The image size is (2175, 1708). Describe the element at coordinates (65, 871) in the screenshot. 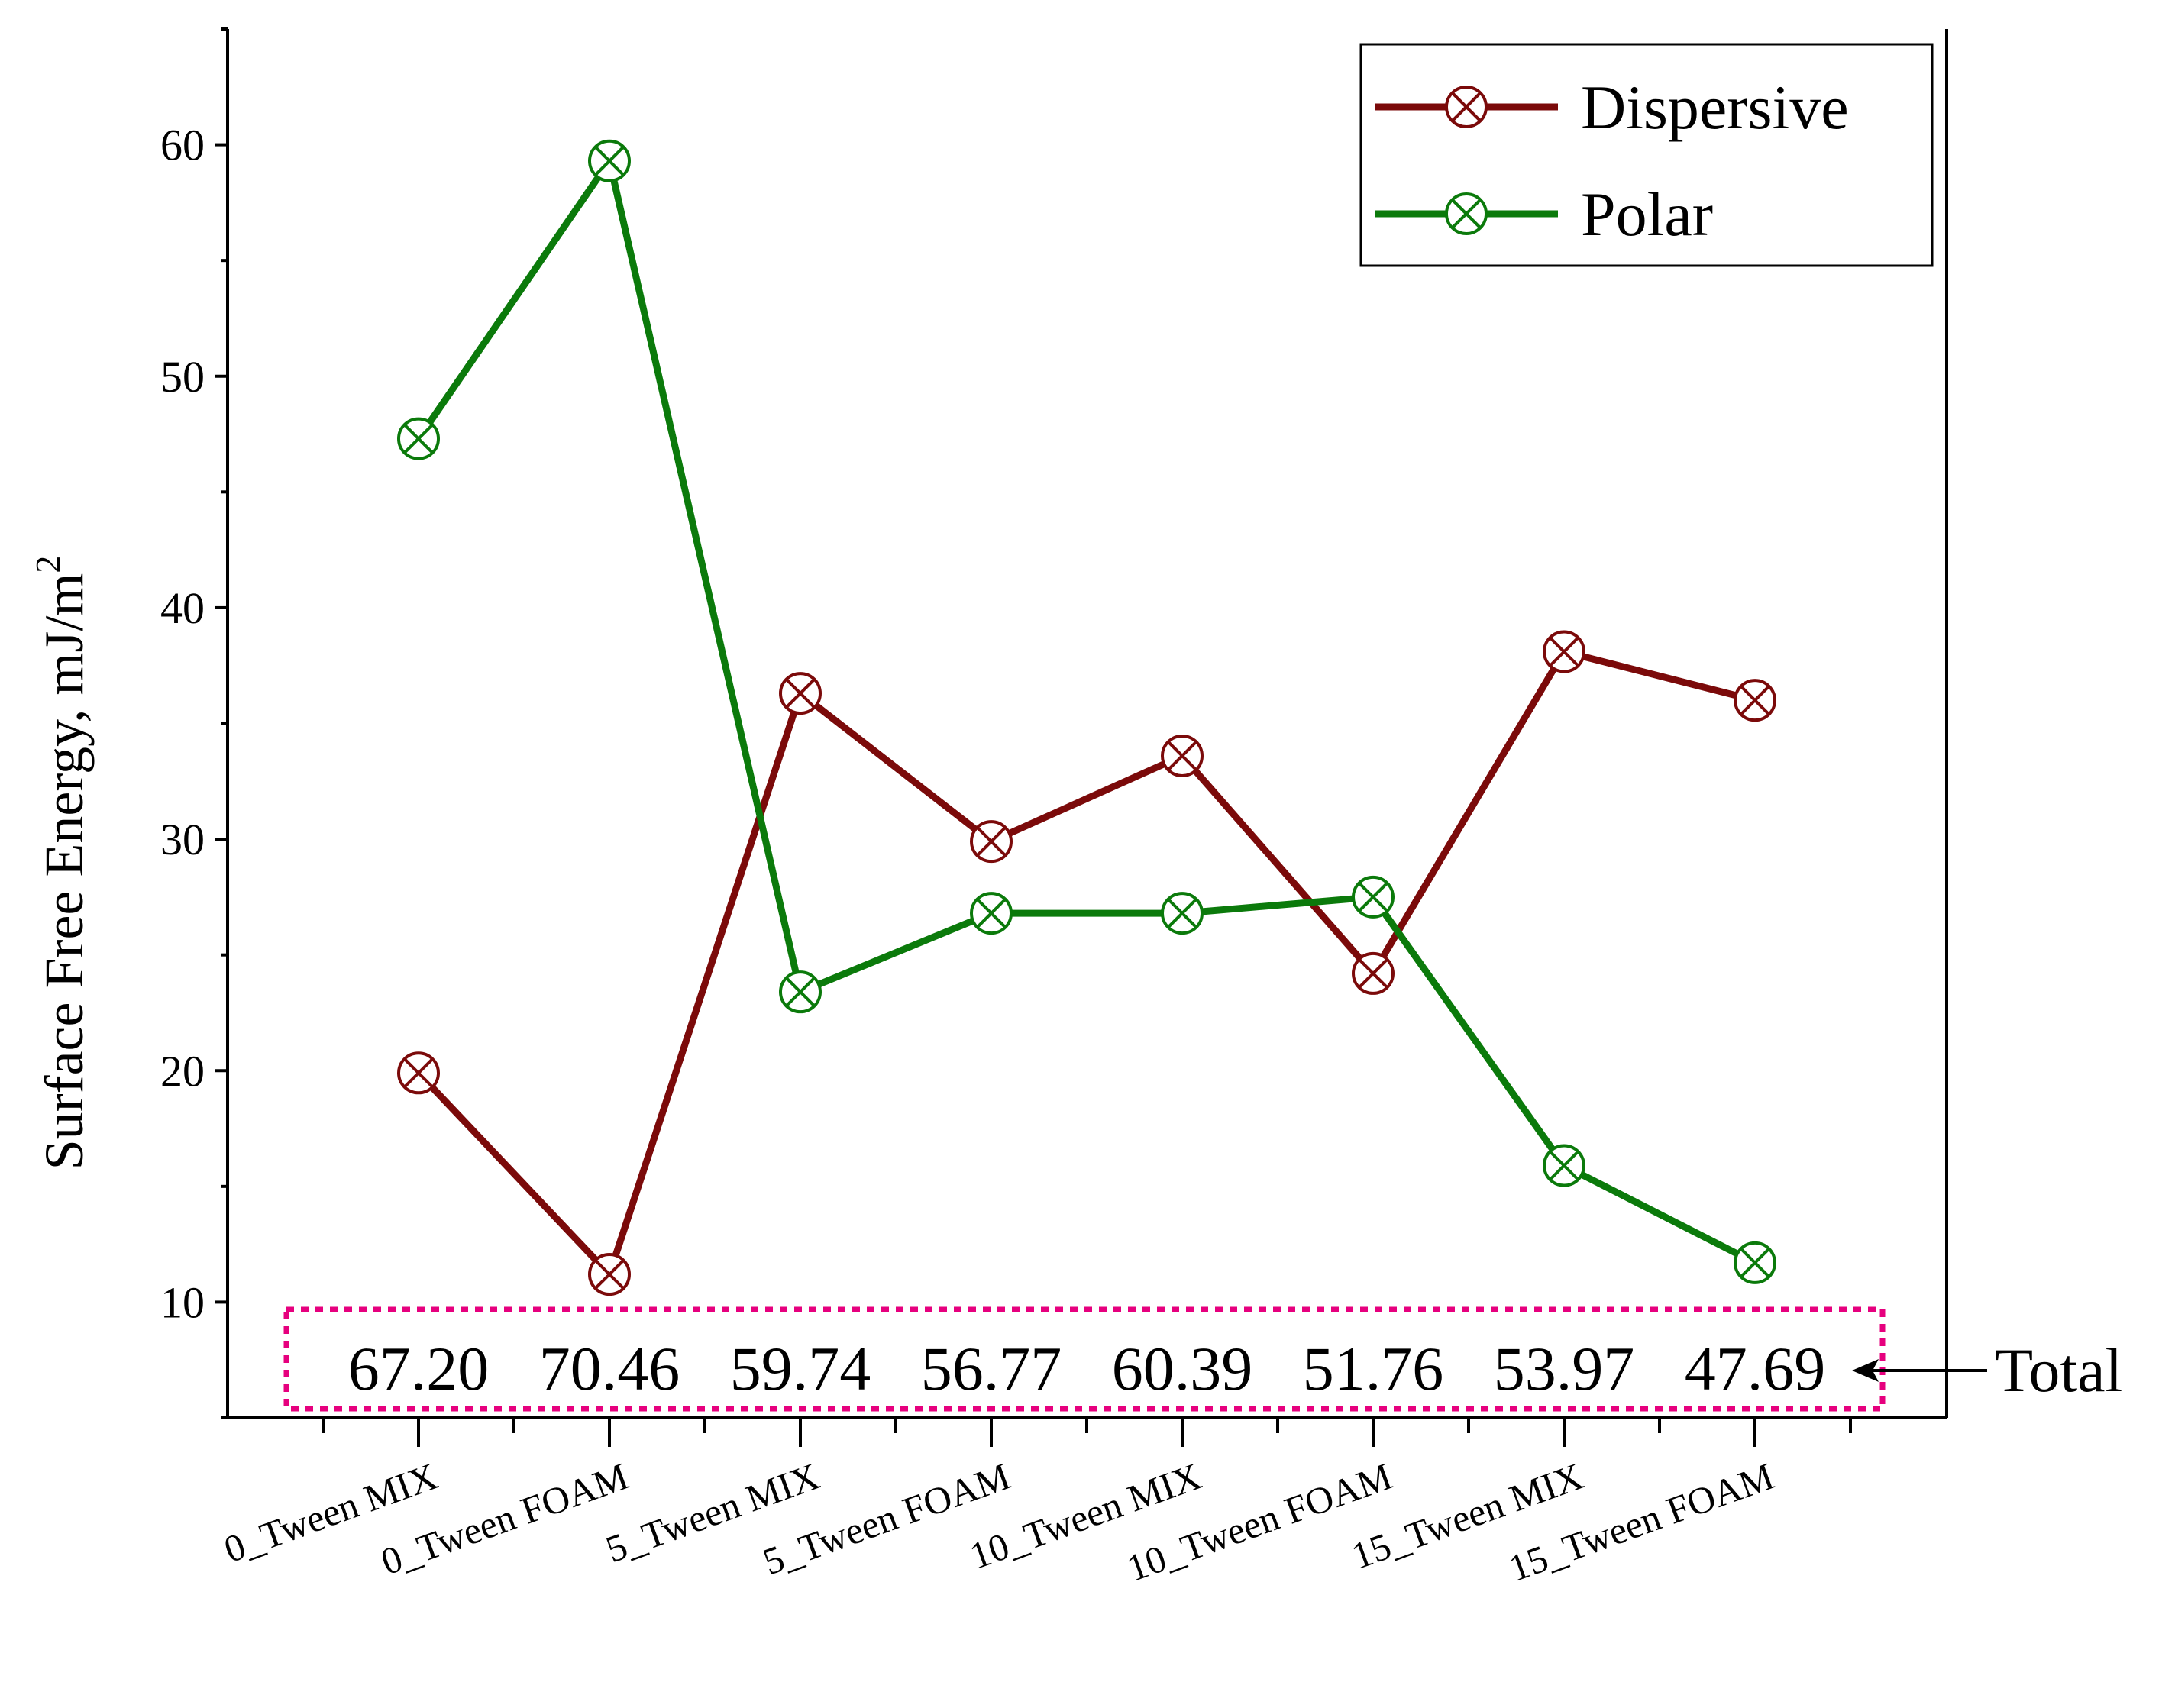

I see `y-axis-label-text: Surface Free Energy, mJ/m` at that location.